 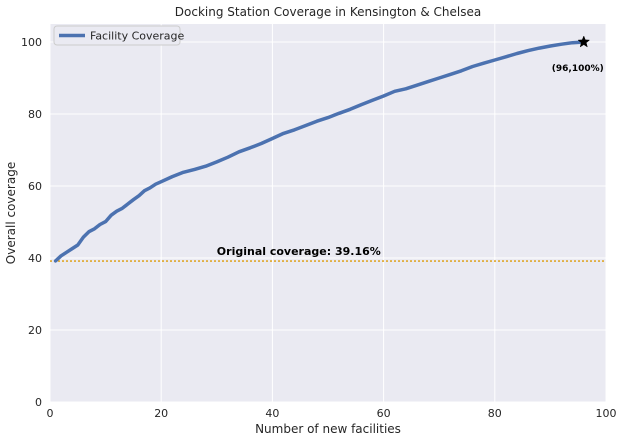 What do you see at coordinates (272, 413) in the screenshot?
I see `x-tick-label-40: 40` at bounding box center [272, 413].